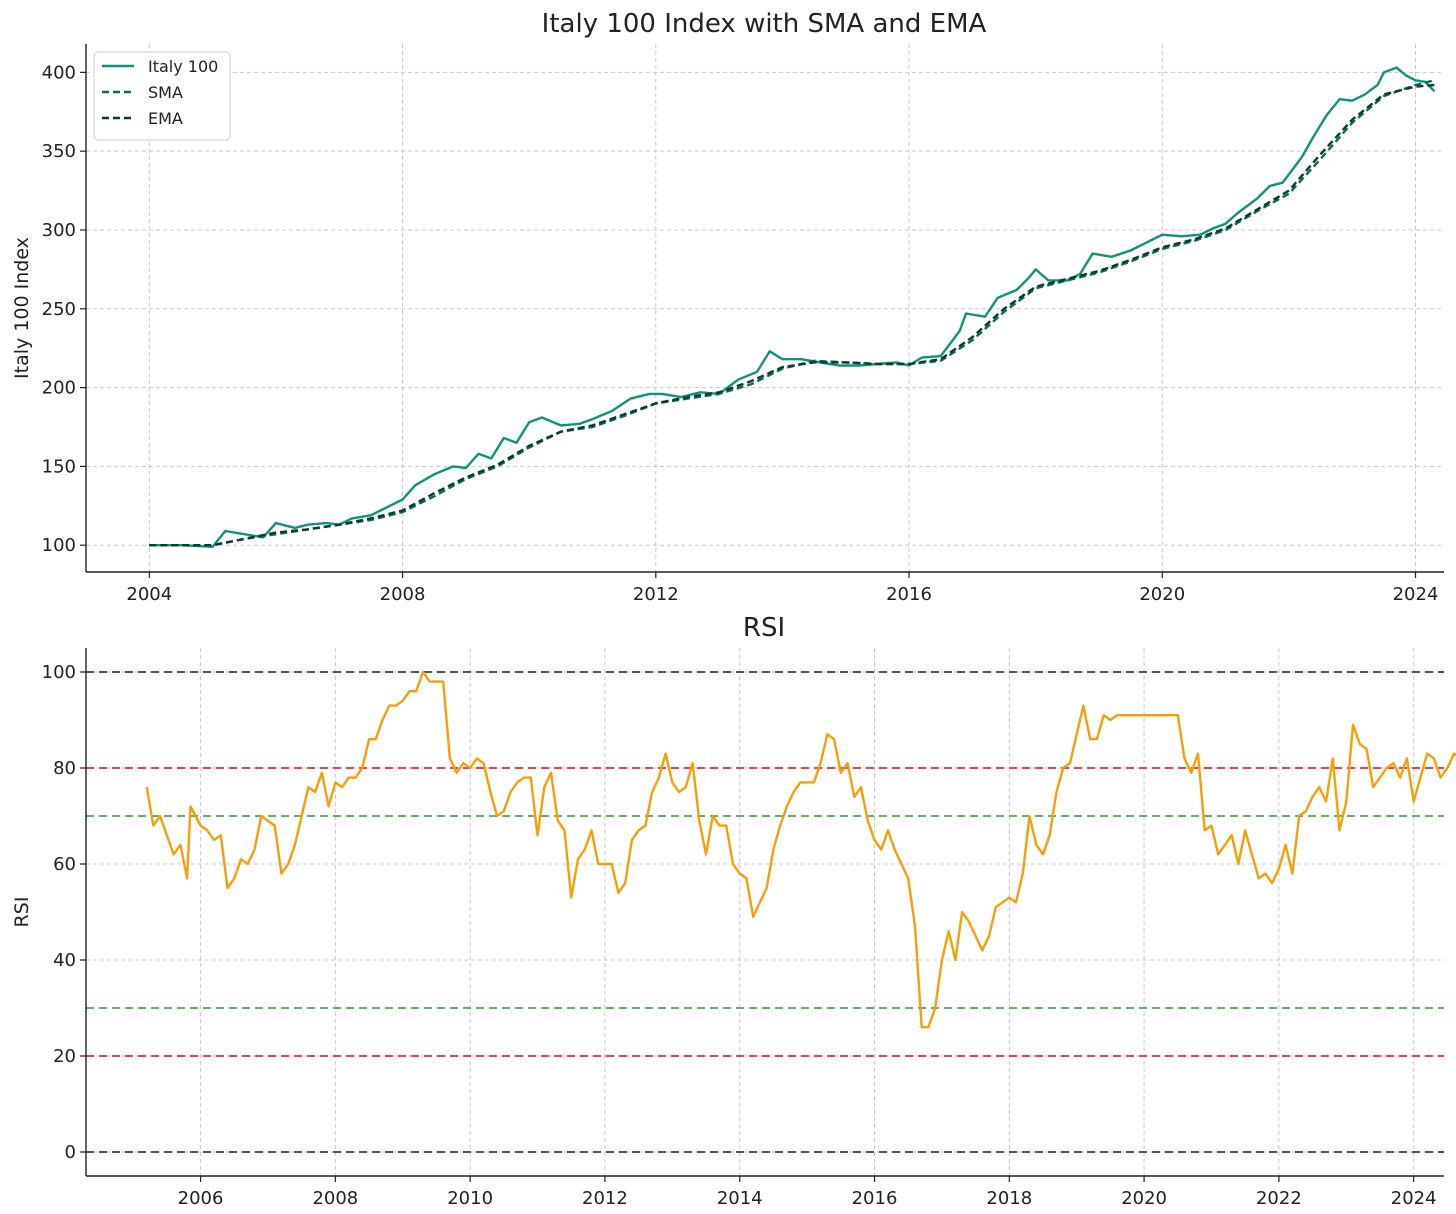 The width and height of the screenshot is (1456, 1214). Describe the element at coordinates (64, 1056) in the screenshot. I see `y-tick-label: 20` at that location.